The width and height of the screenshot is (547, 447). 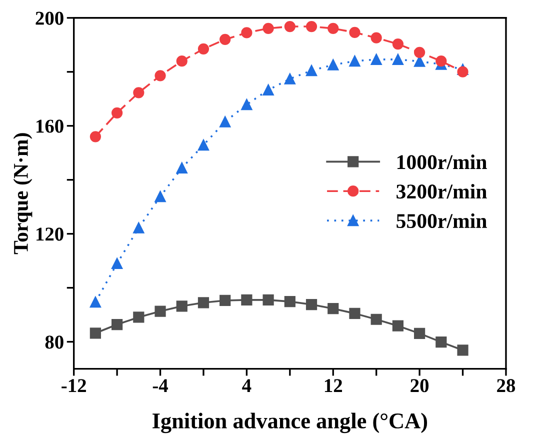 I want to click on x-tick-label: -12, so click(x=74, y=385).